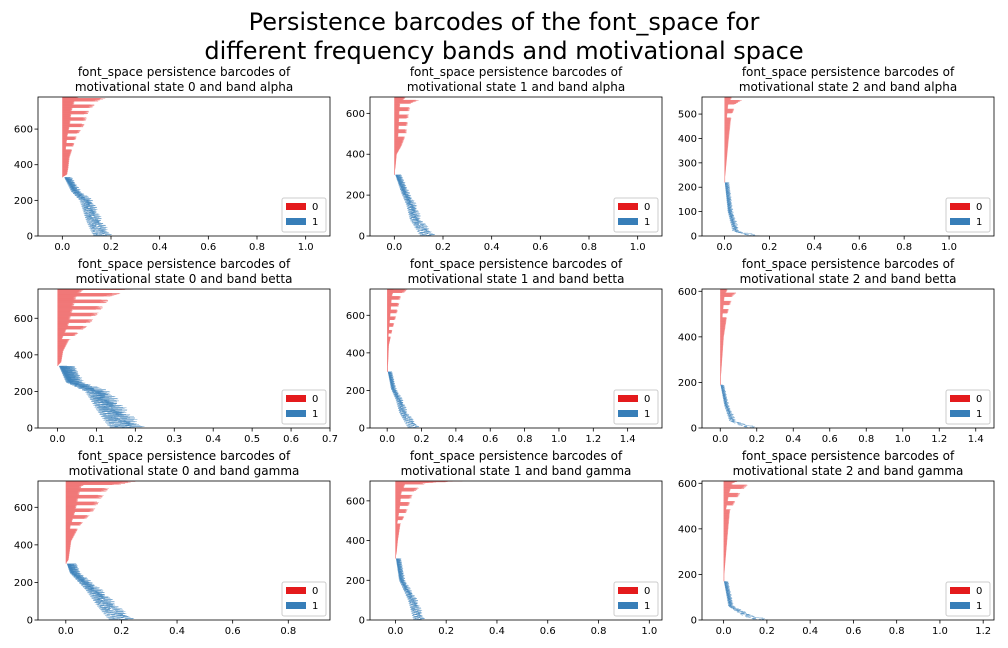 The image size is (1008, 648). I want to click on x-tick-label: 0.1, so click(96, 439).